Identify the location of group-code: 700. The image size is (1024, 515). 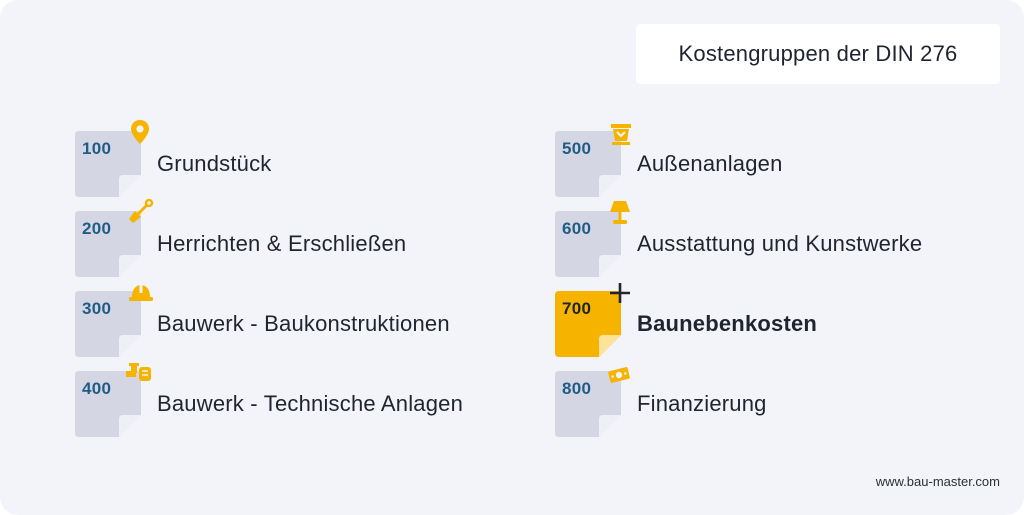
(577, 308).